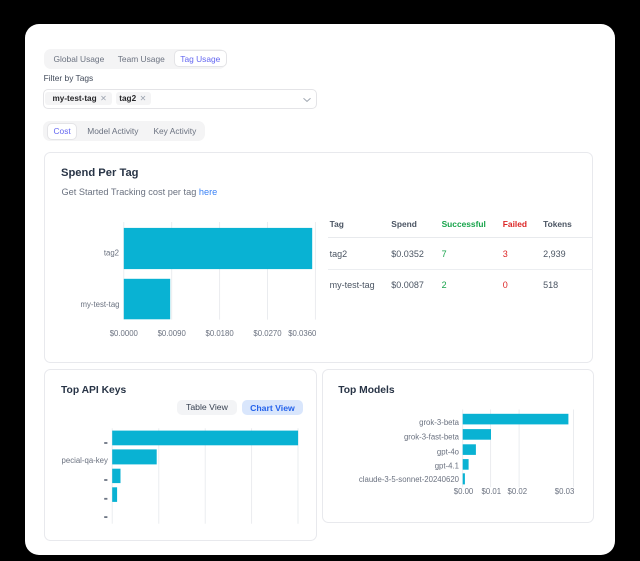 The image size is (640, 561). I want to click on svg-text: $0.02, so click(518, 491).